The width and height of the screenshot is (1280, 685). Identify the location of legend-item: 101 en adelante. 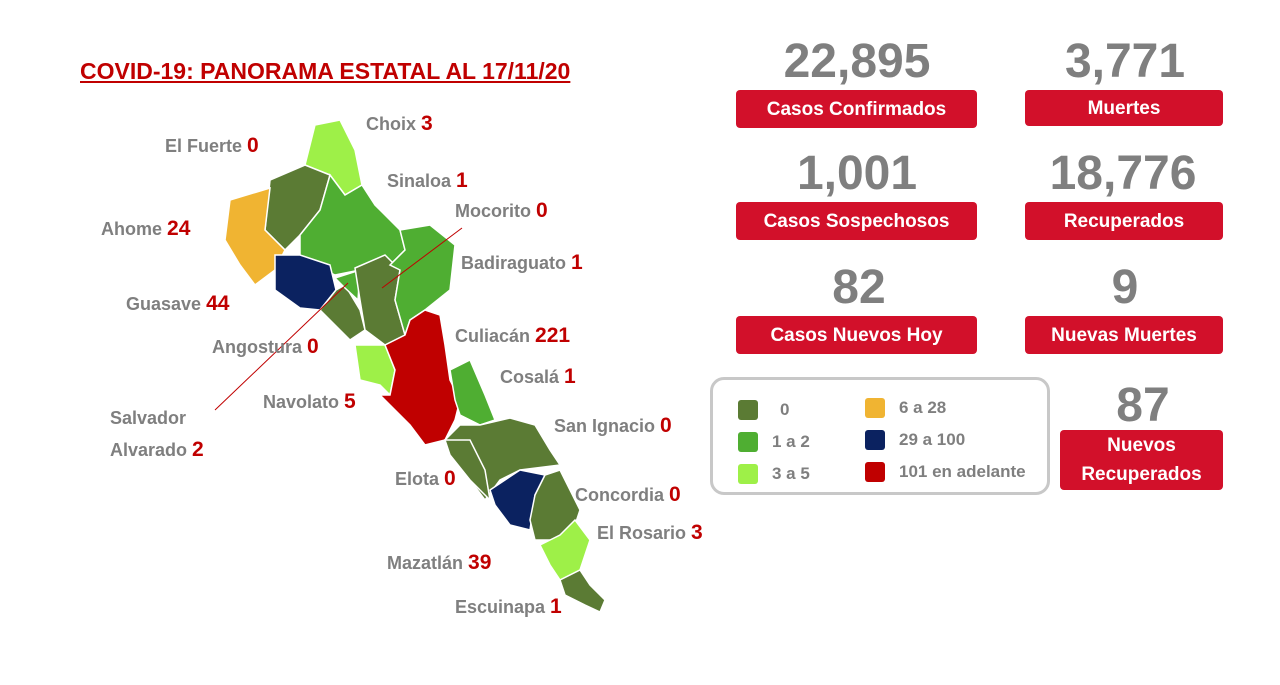
(945, 472).